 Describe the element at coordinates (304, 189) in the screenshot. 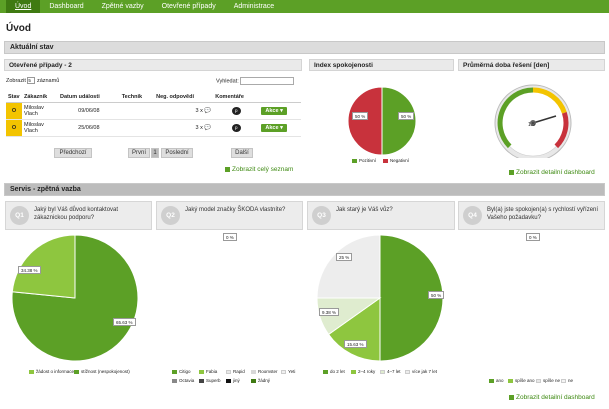

I see `section-servis: Servis - zpětná vazba` at that location.